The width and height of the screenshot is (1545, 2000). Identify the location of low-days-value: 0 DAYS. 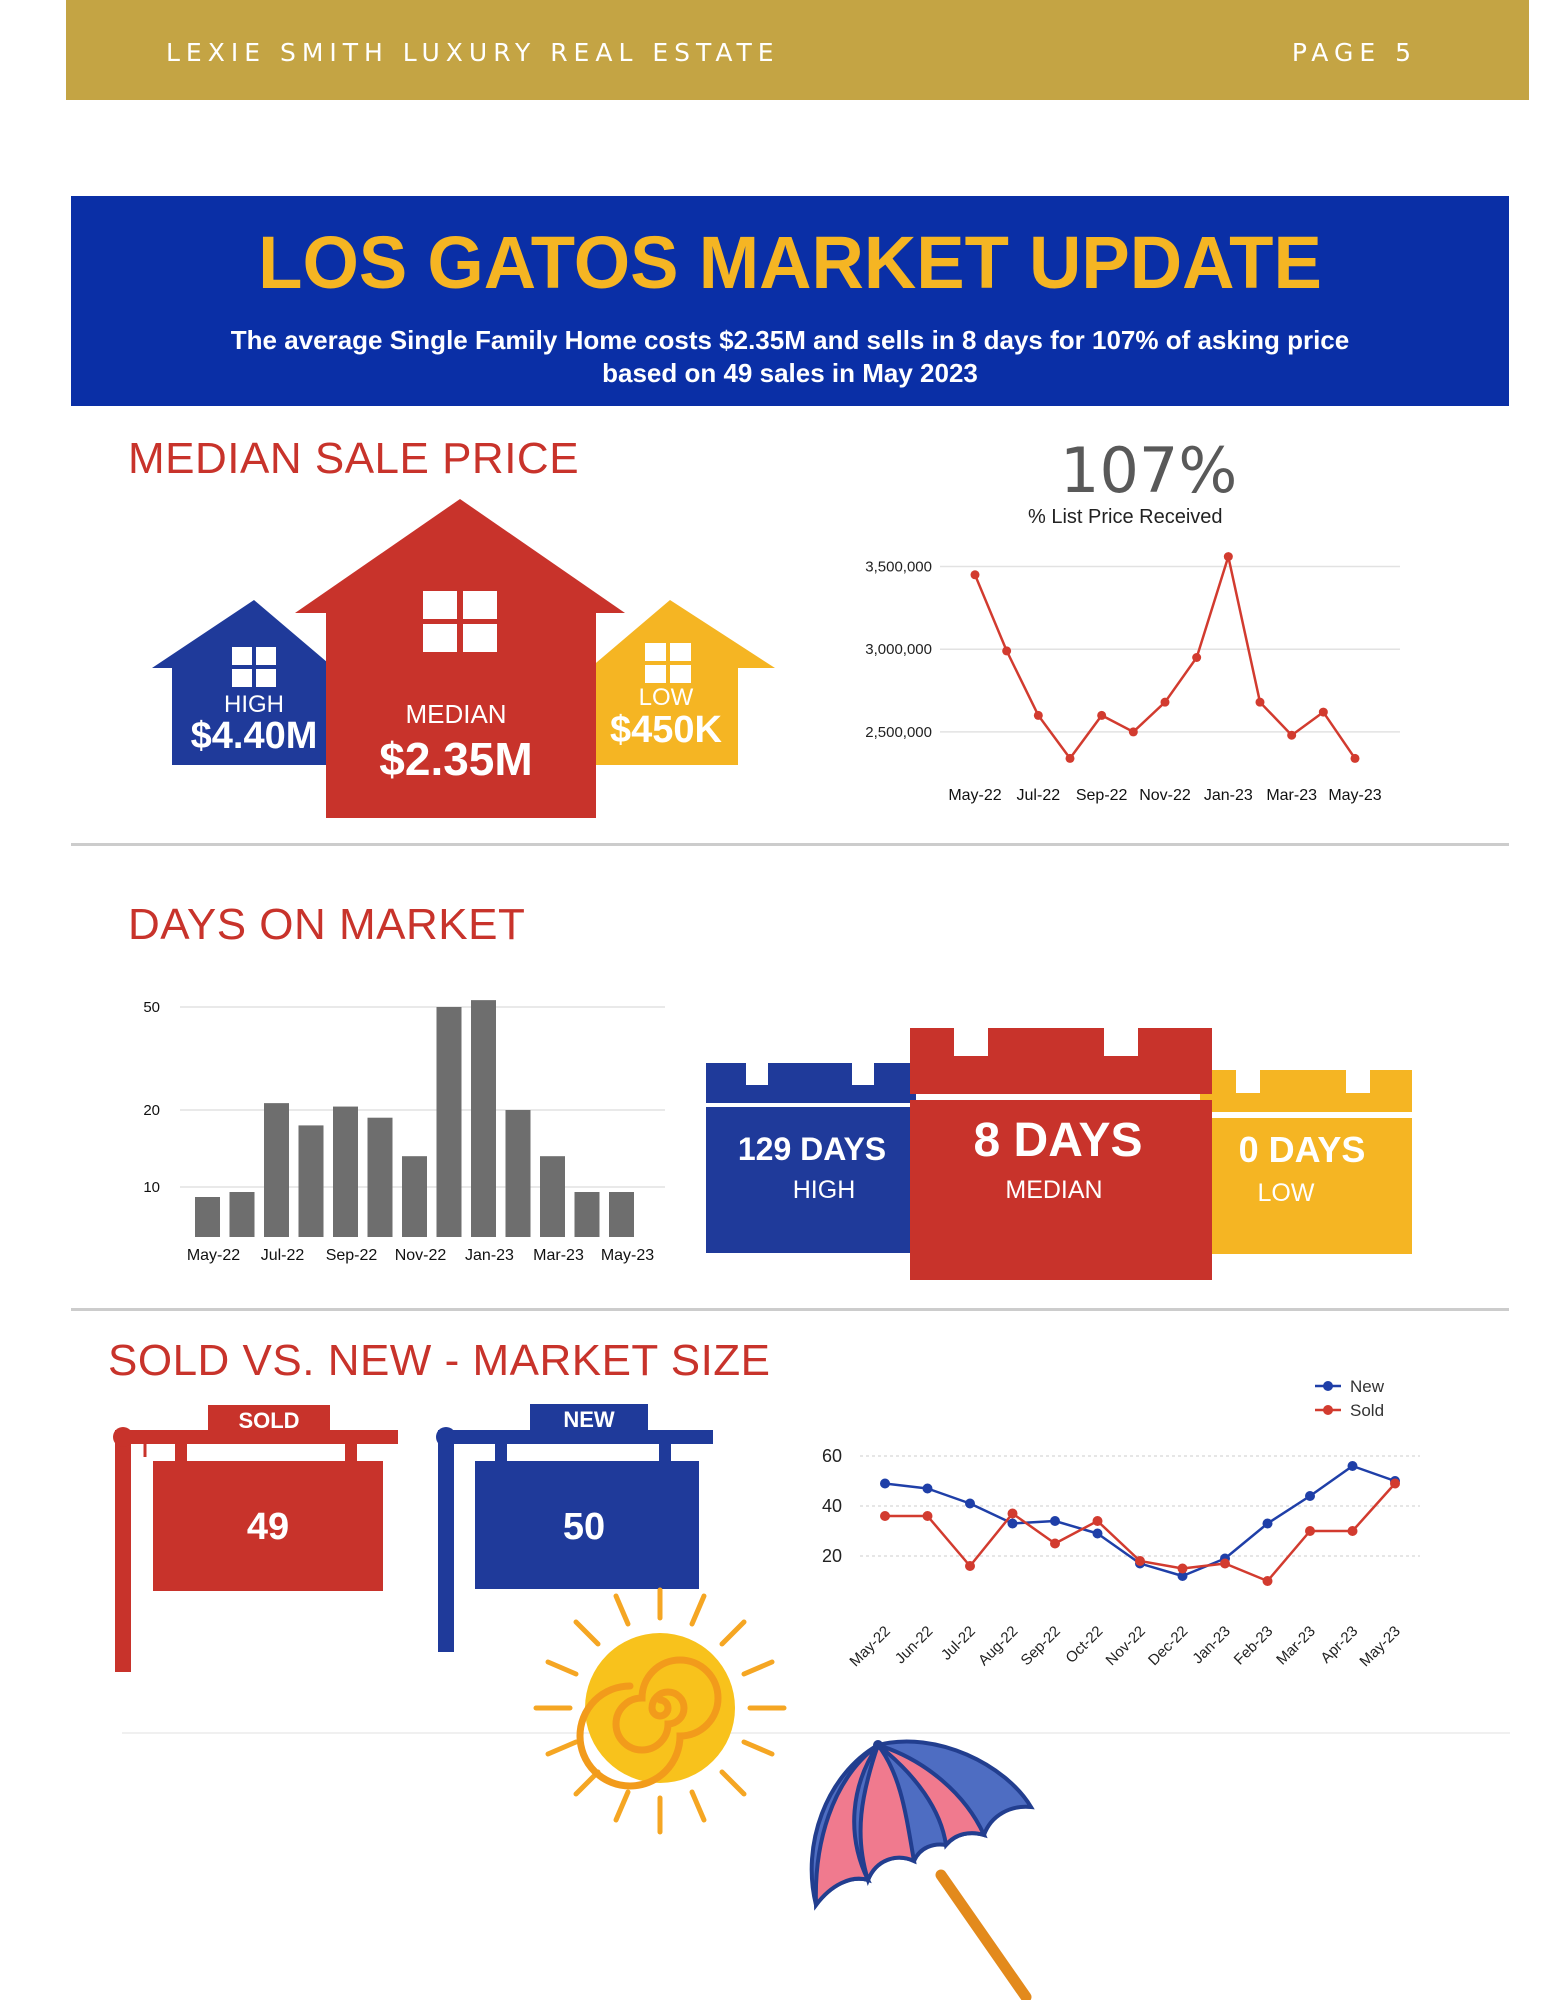
(1302, 1149).